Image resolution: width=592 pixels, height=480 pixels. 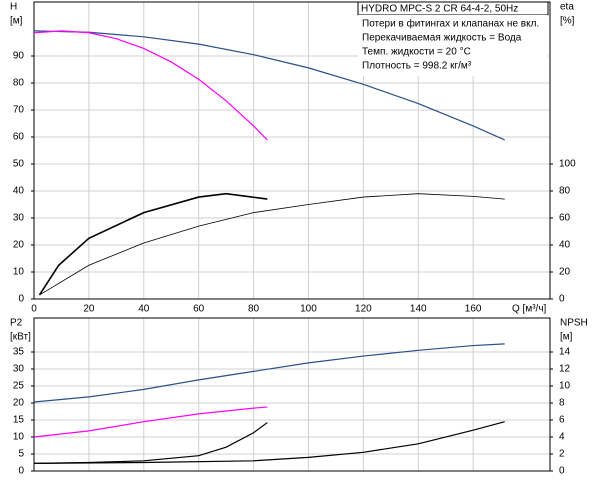 What do you see at coordinates (418, 309) in the screenshot?
I see `x-tick-label: 140` at bounding box center [418, 309].